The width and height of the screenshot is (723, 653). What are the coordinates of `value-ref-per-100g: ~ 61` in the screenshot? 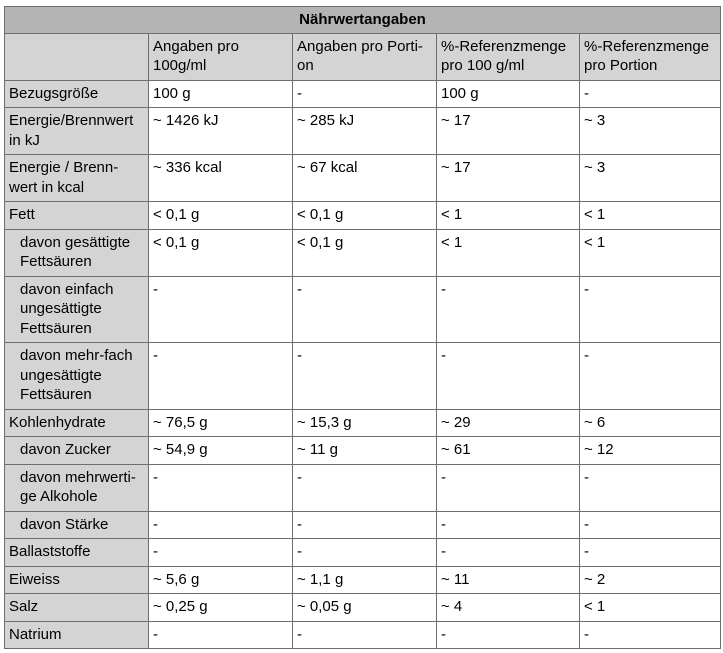 It's located at (508, 450).